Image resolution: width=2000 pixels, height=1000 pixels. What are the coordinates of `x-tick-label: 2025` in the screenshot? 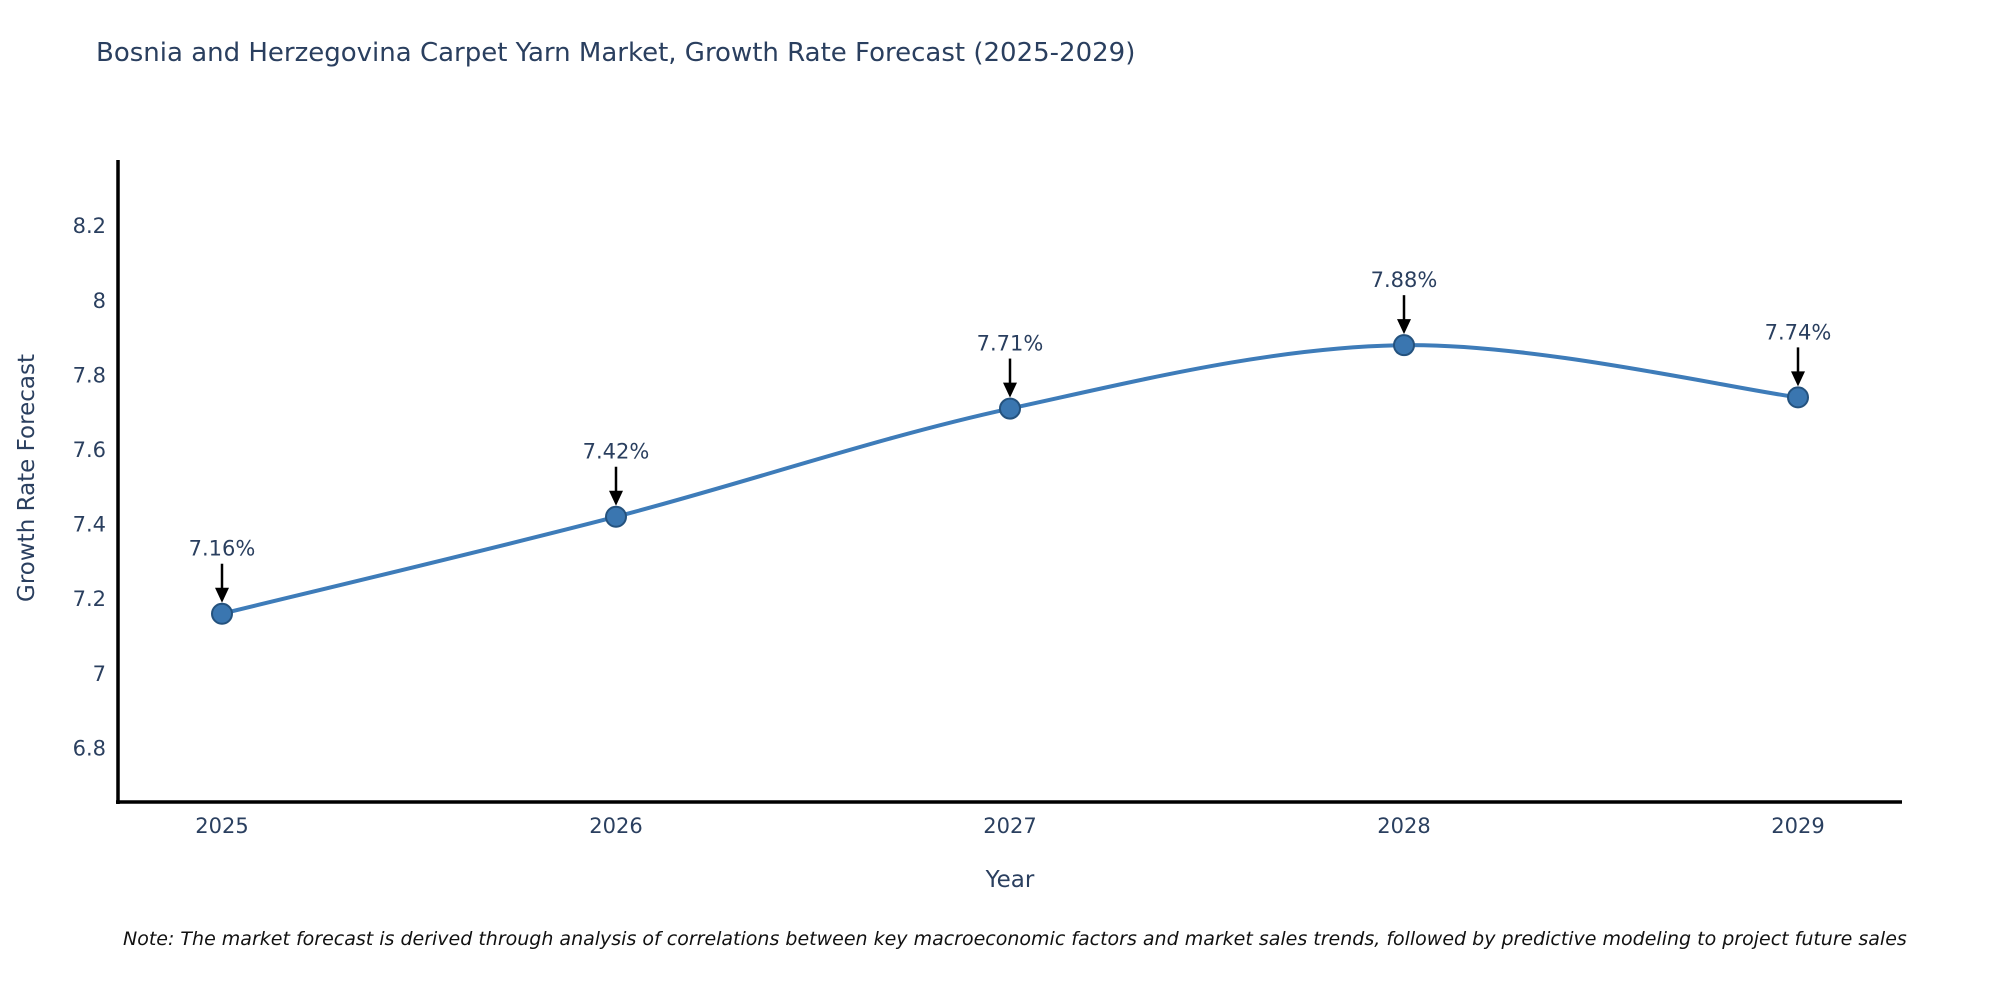 It's located at (221, 826).